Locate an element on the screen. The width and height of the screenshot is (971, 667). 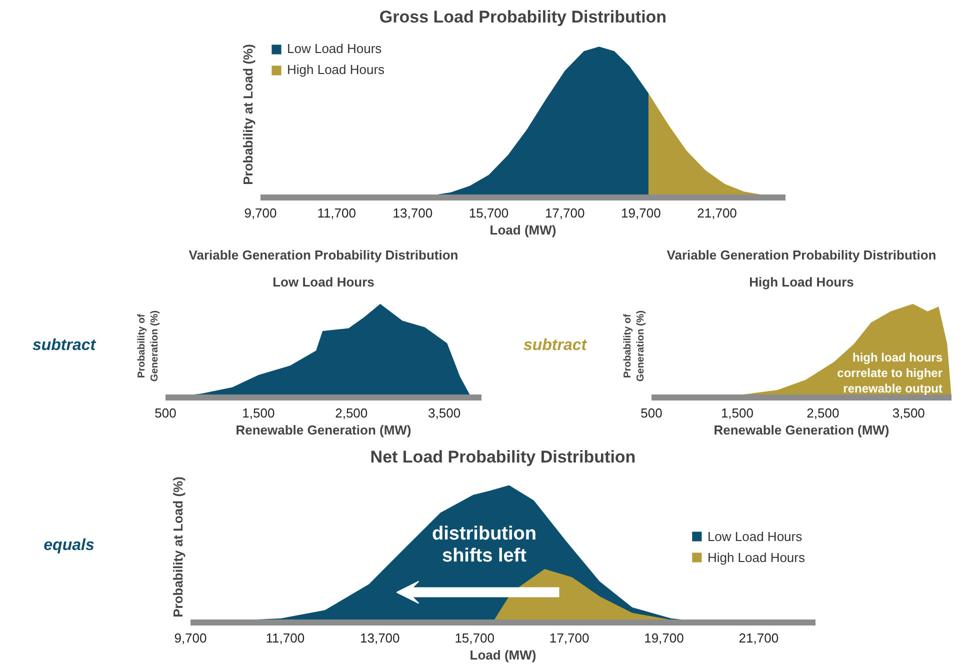
chart-title: Net Load Probability Distribution is located at coordinates (503, 457).